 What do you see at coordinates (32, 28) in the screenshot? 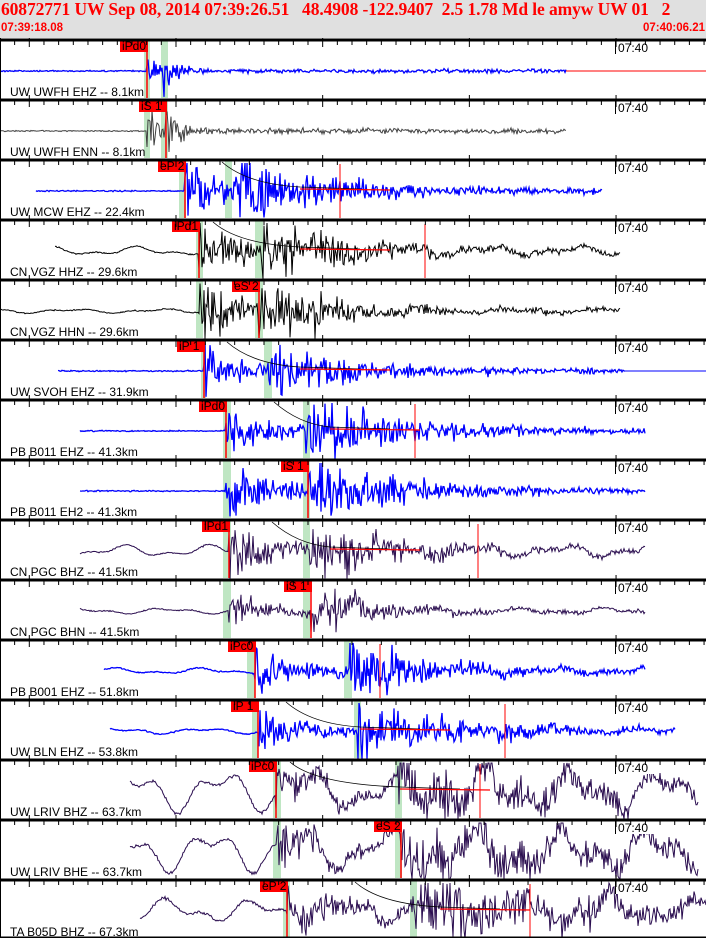
I see `window-start-time: 07:39:18.08` at bounding box center [32, 28].